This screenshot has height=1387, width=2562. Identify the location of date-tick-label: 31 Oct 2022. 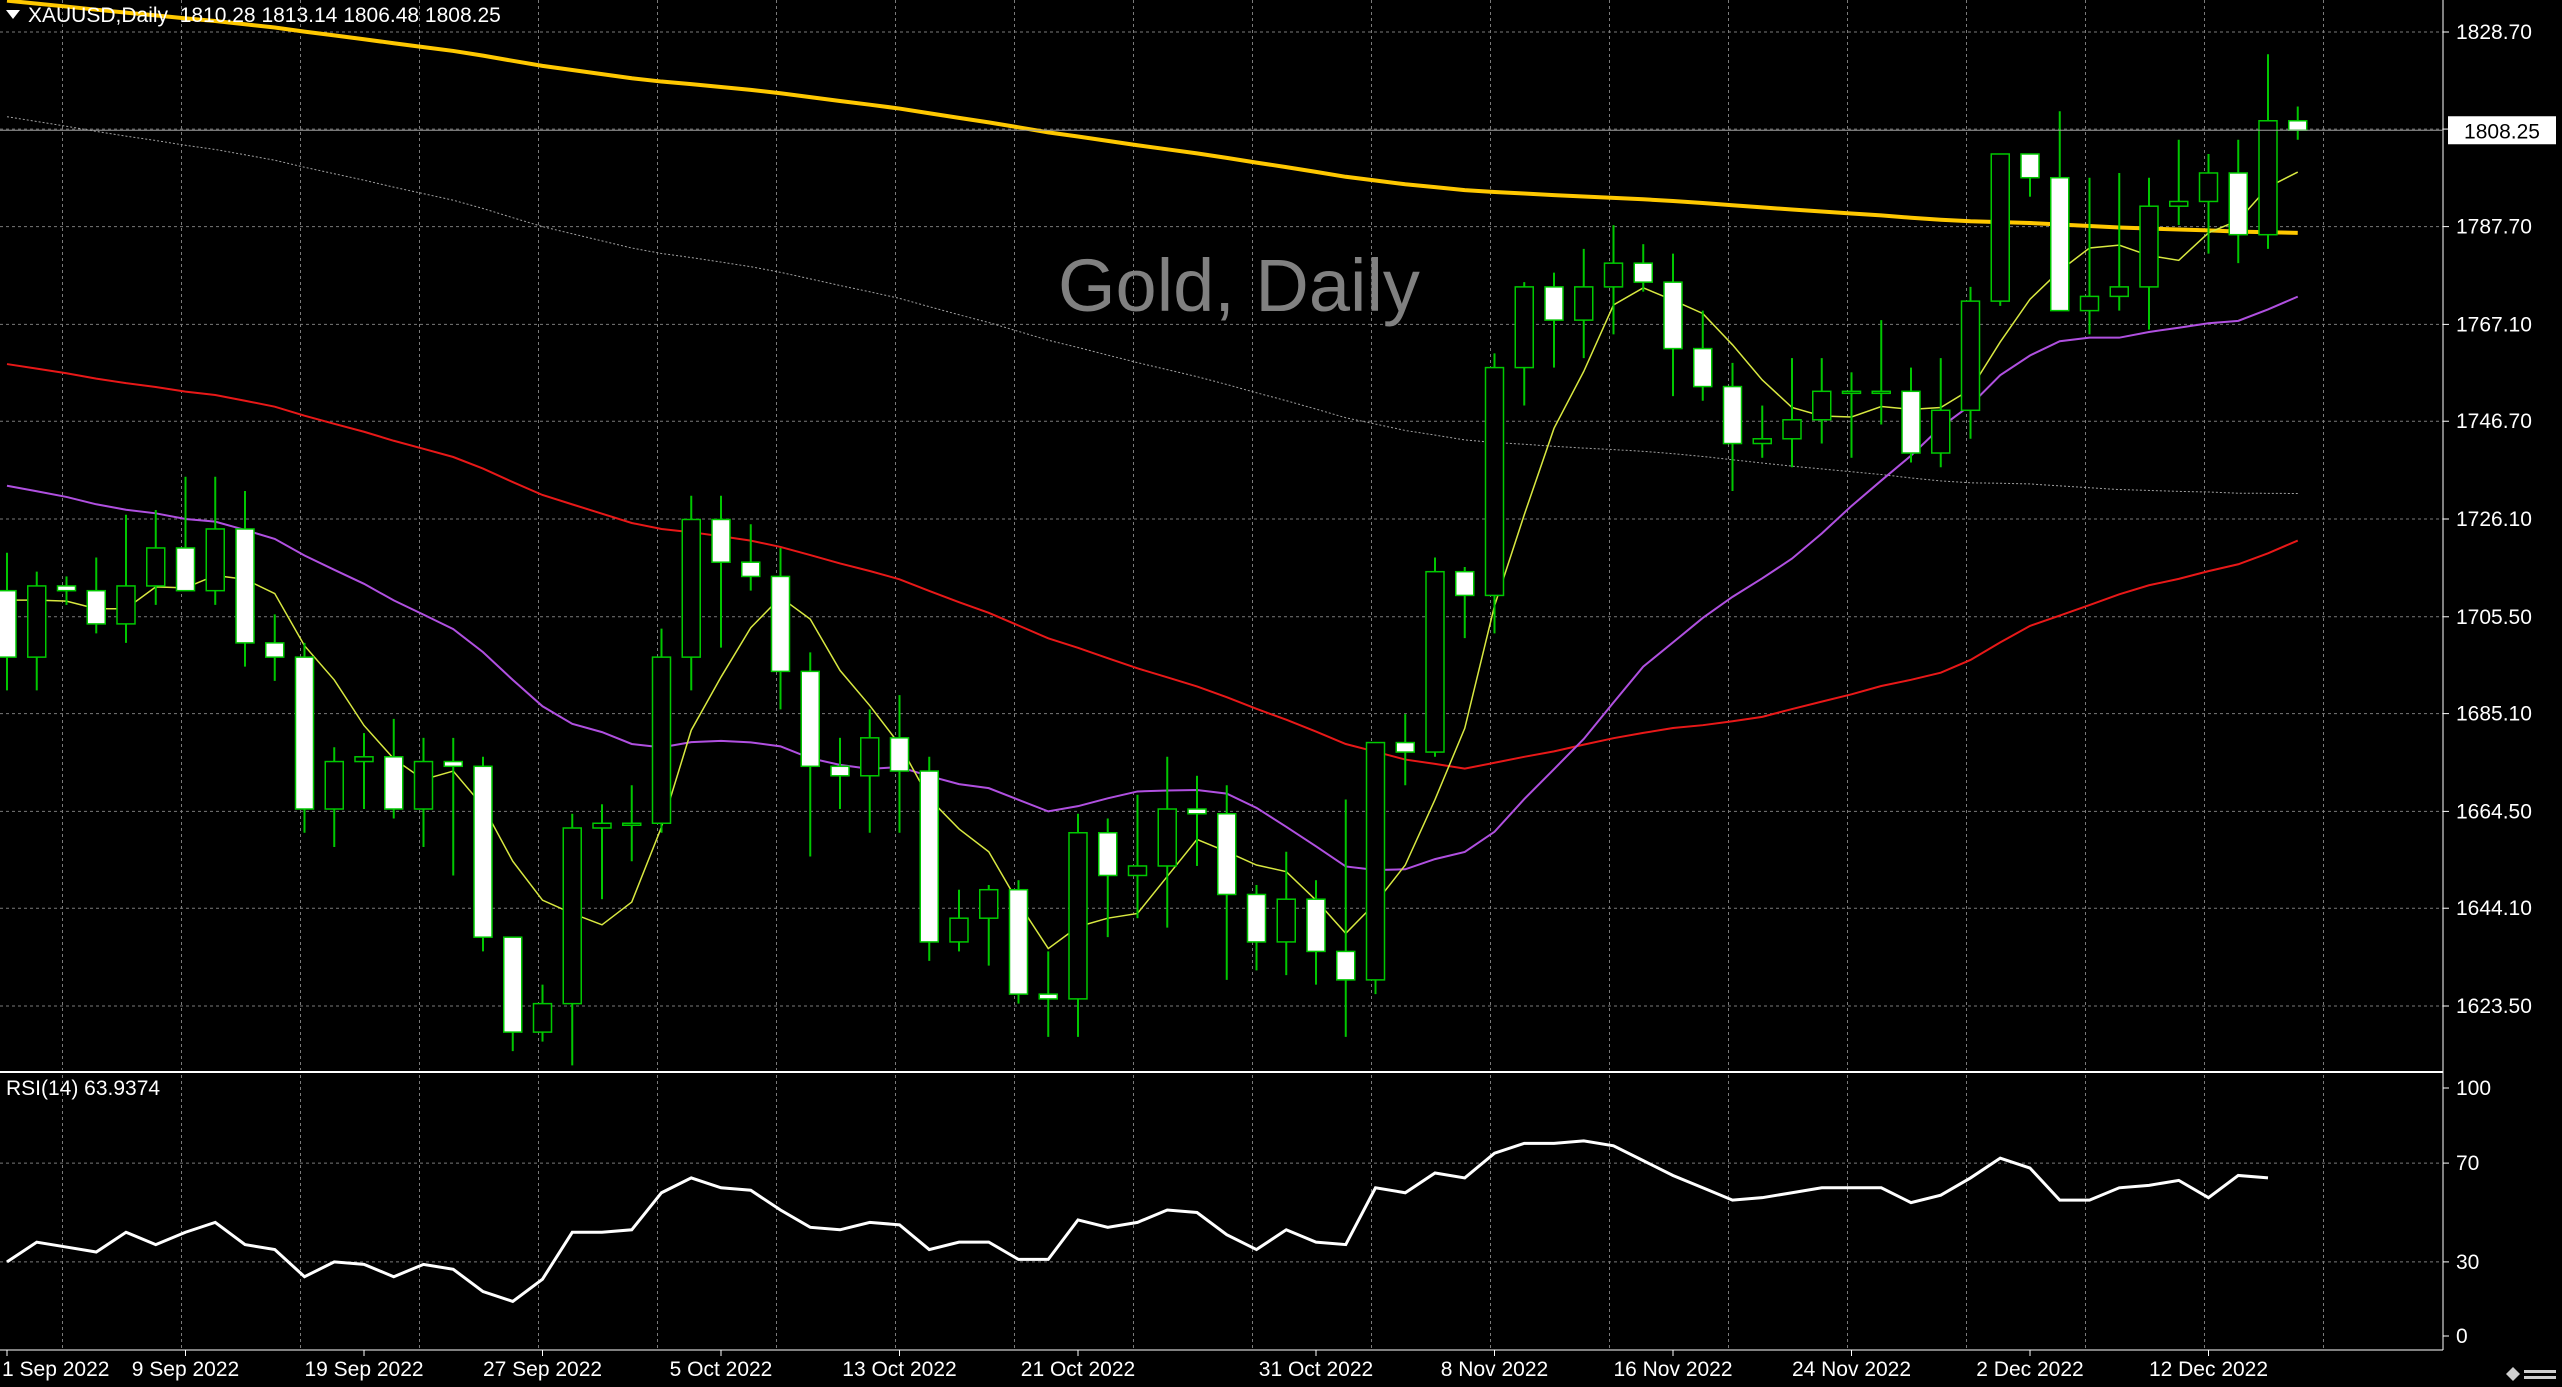
(1316, 1369).